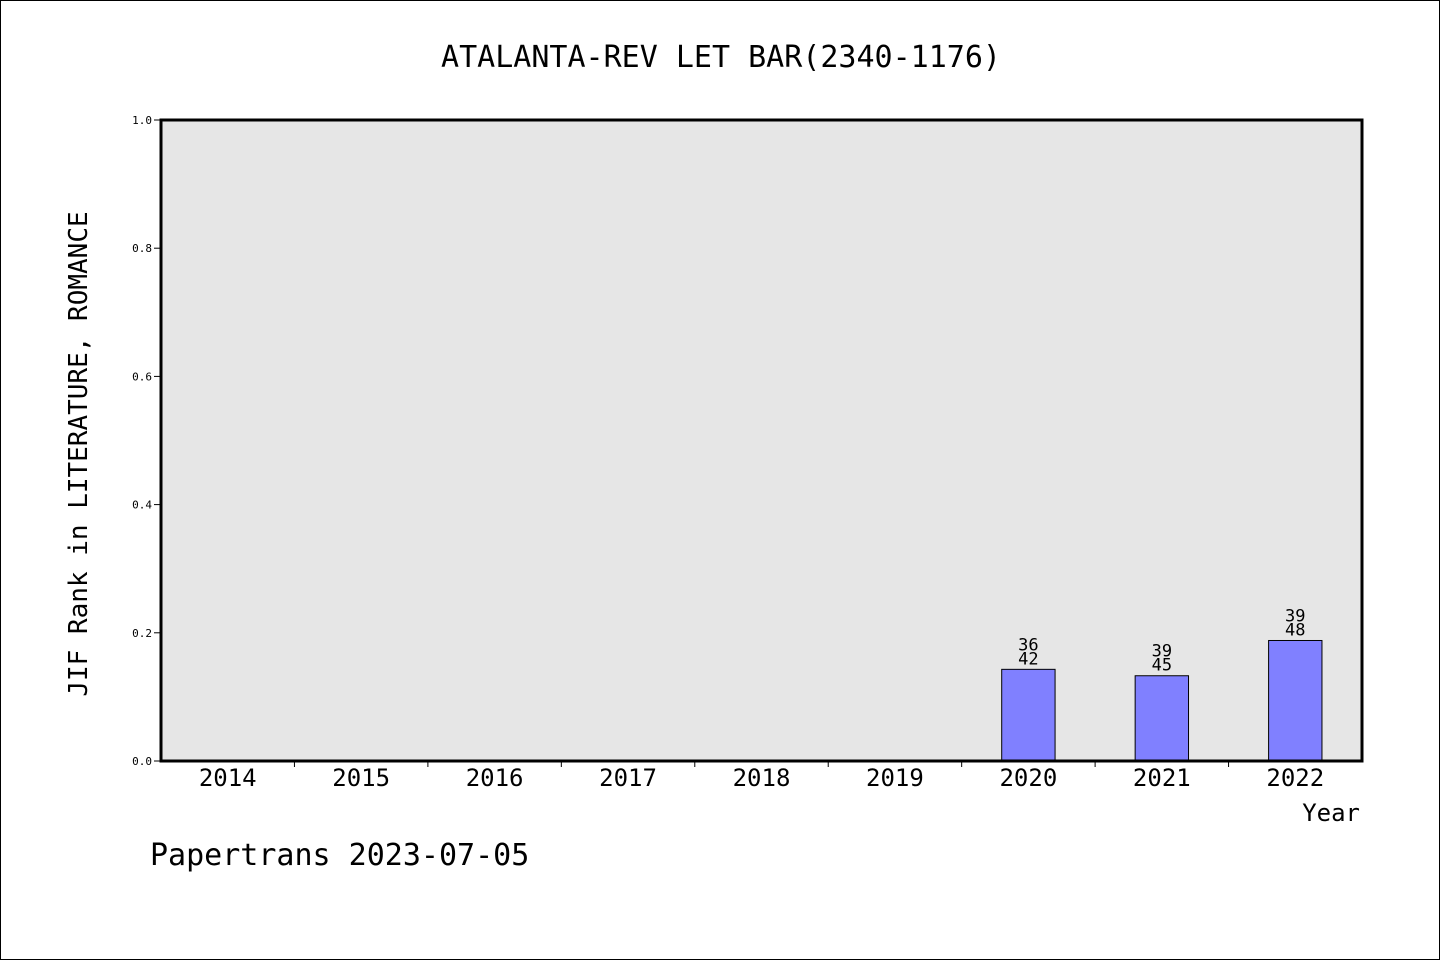  I want to click on x-tick-label: 2014, so click(228, 778).